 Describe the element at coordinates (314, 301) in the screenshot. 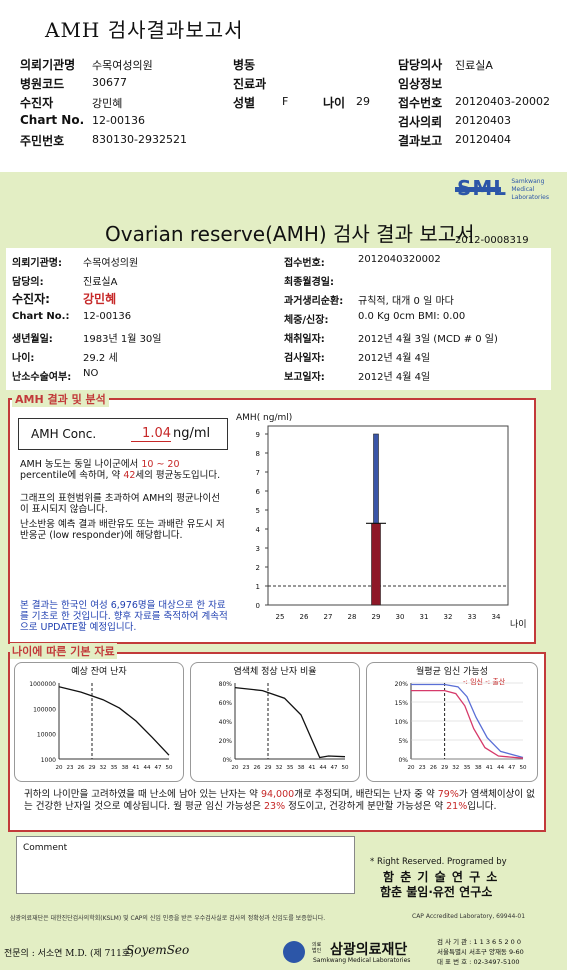

I see `info-label: 과거생리순환:` at that location.